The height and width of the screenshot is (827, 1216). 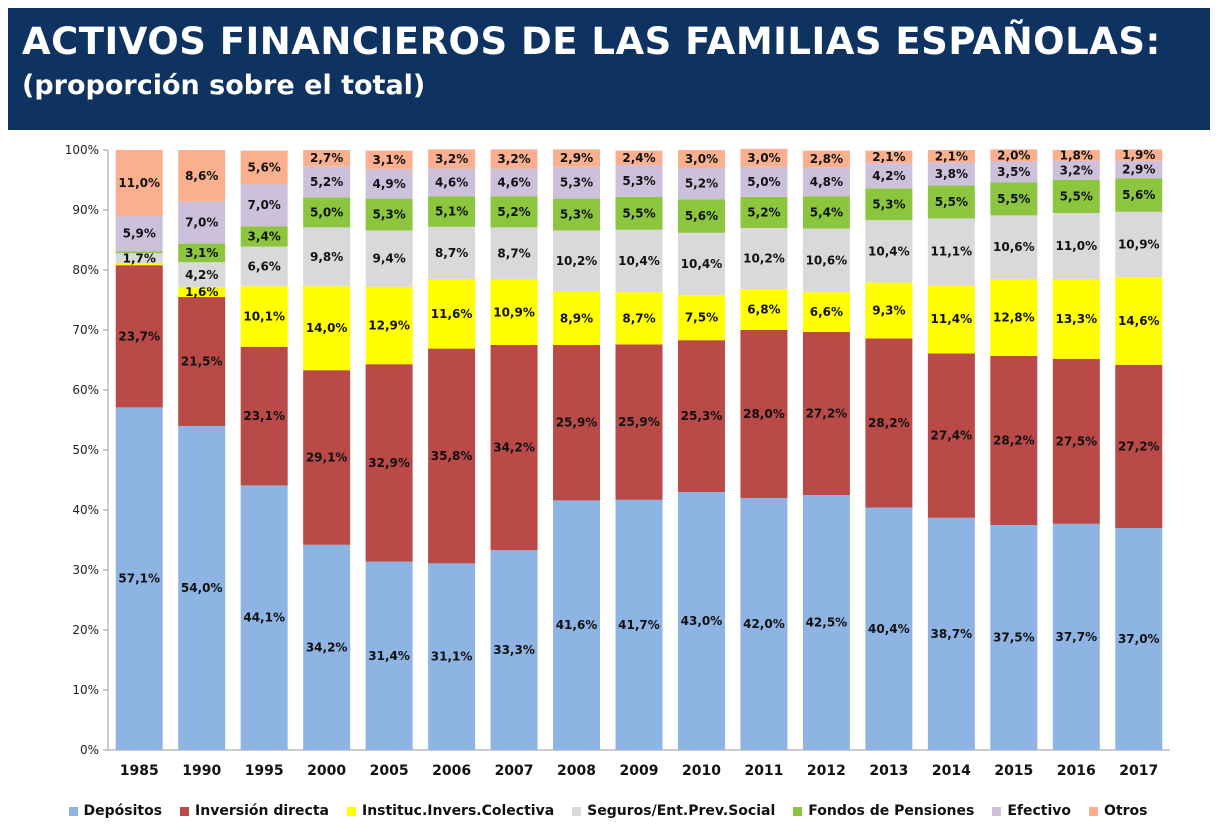 What do you see at coordinates (1076, 246) in the screenshot?
I see `data-label: 11,0%` at bounding box center [1076, 246].